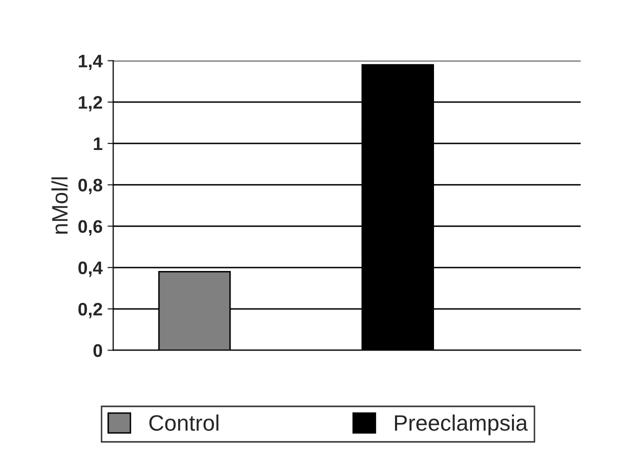 This screenshot has width=636, height=467. What do you see at coordinates (59, 205) in the screenshot?
I see `y-axis-title: nMol/l` at bounding box center [59, 205].